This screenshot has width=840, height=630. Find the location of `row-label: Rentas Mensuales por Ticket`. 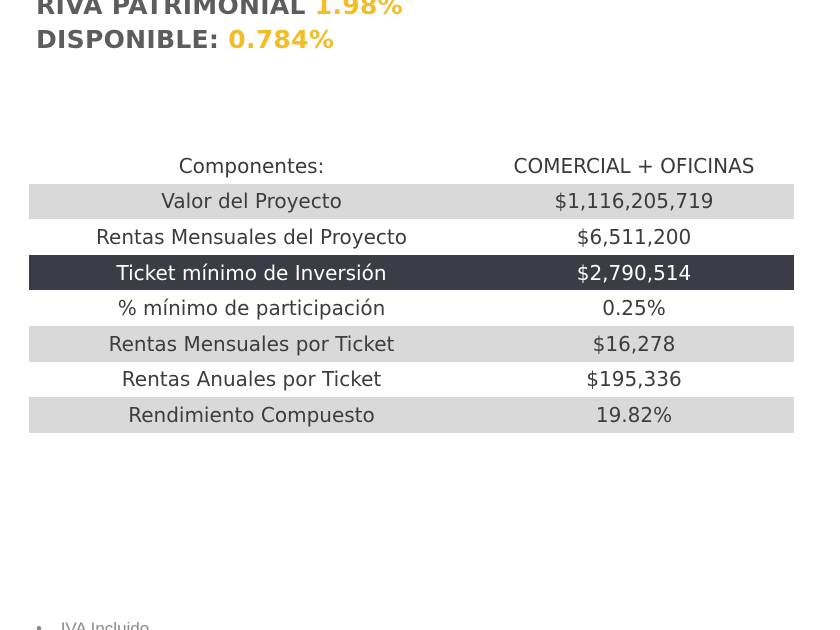

row-label: Rentas Mensuales por Ticket is located at coordinates (251, 343).